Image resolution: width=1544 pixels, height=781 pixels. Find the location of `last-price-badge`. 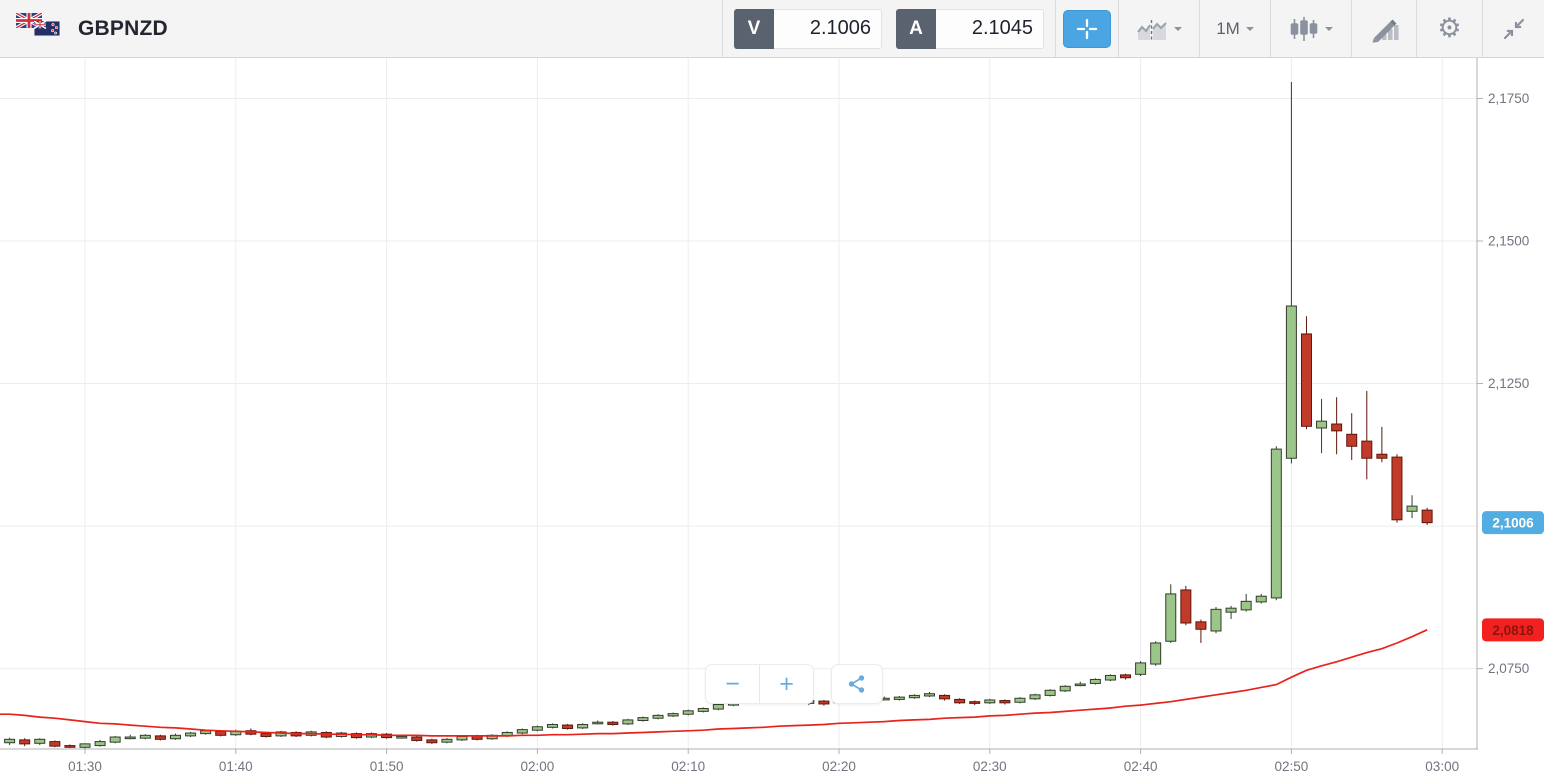

last-price-badge is located at coordinates (1513, 523).